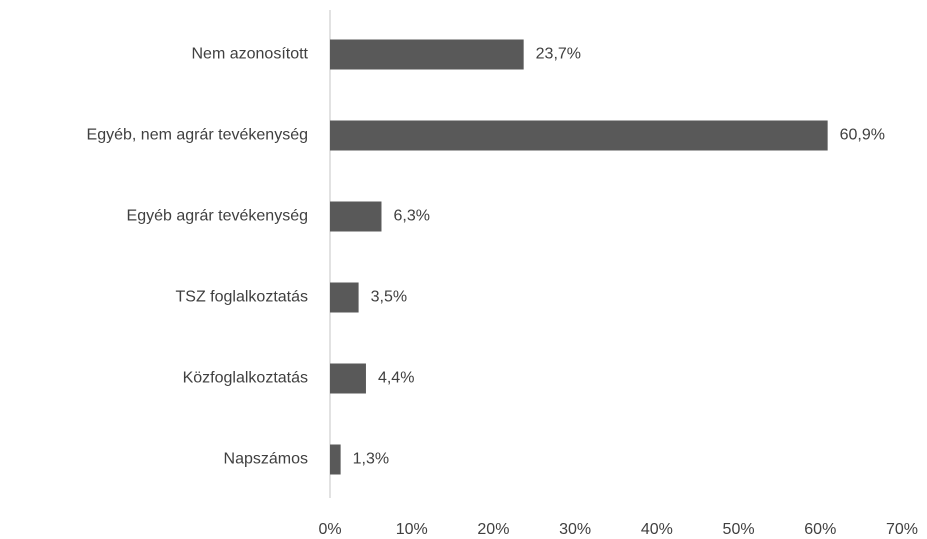  What do you see at coordinates (862, 135) in the screenshot?
I see `data-label: 60,9%` at bounding box center [862, 135].